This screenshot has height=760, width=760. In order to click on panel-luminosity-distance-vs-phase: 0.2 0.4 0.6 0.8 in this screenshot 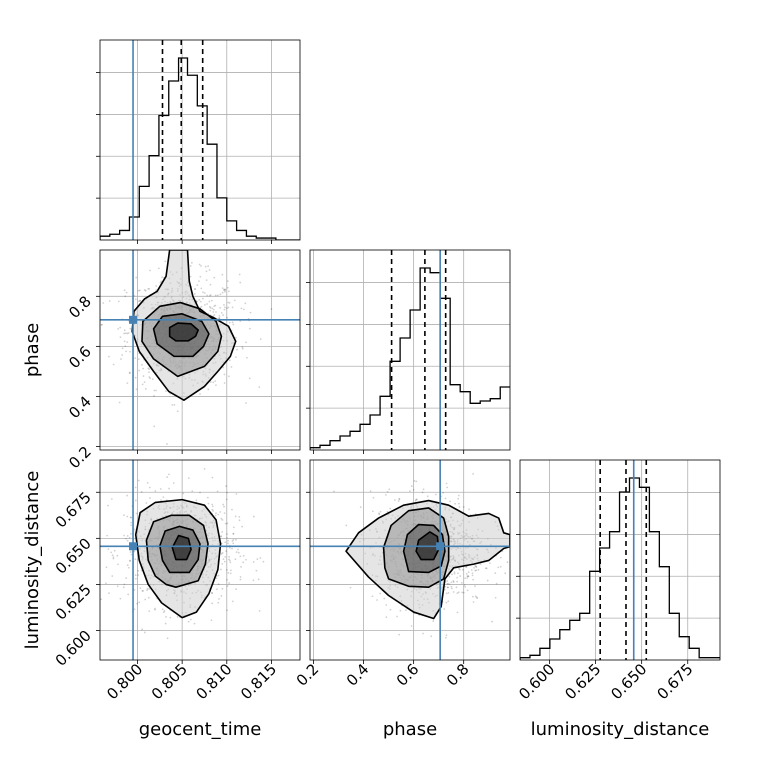, I will do `click(402, 574)`.